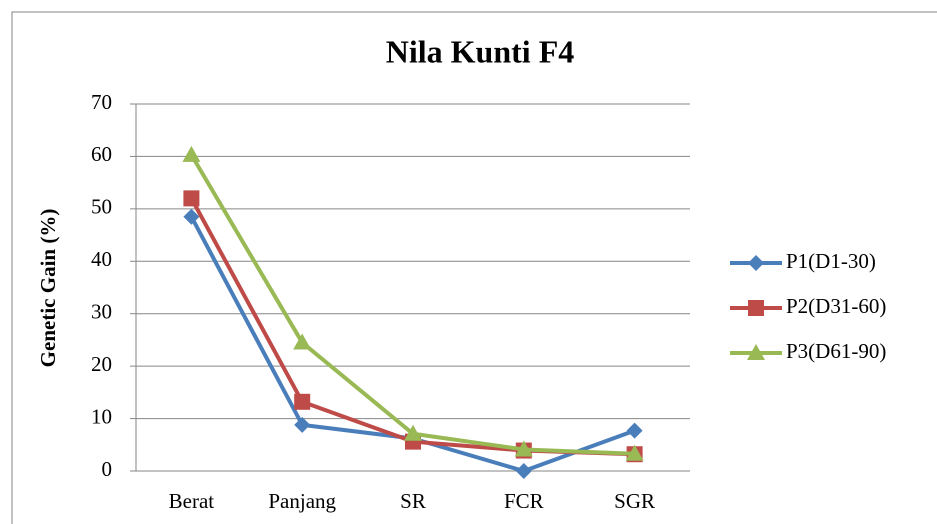 The height and width of the screenshot is (524, 937). I want to click on y-tick-label: 70, so click(101, 102).